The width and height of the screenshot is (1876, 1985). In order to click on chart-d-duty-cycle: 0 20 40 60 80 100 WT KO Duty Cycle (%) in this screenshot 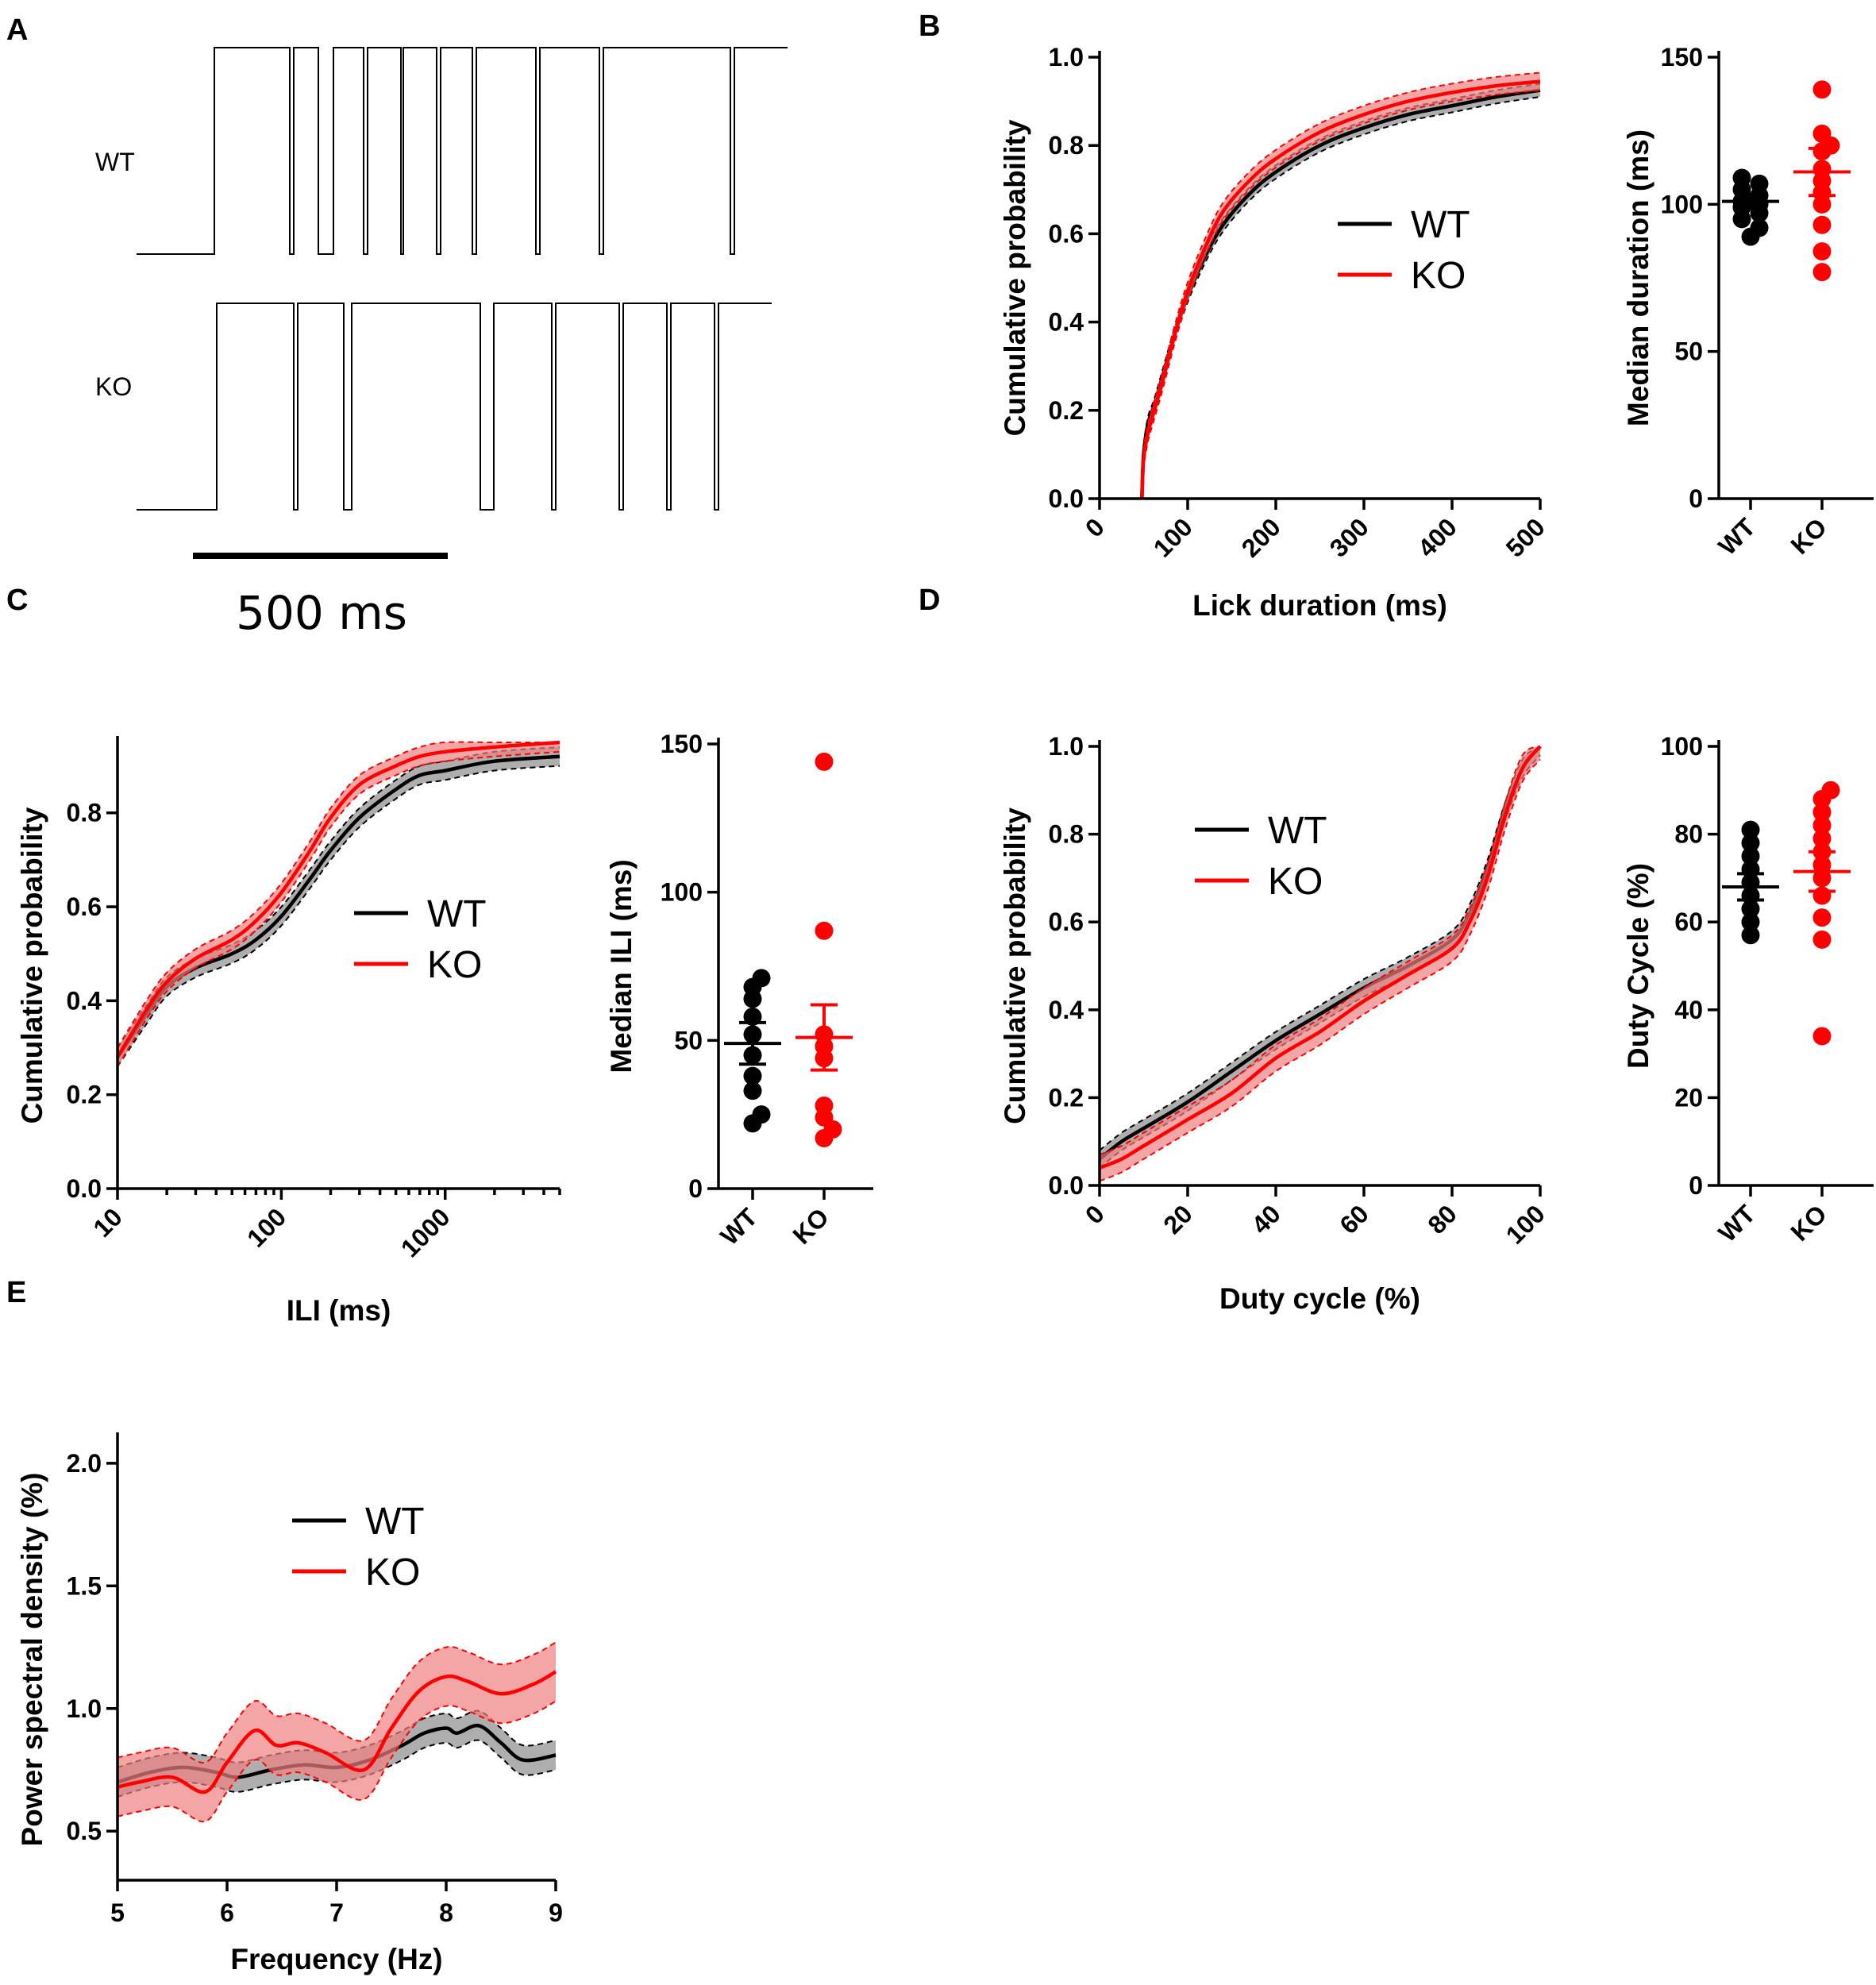, I will do `click(1748, 989)`.